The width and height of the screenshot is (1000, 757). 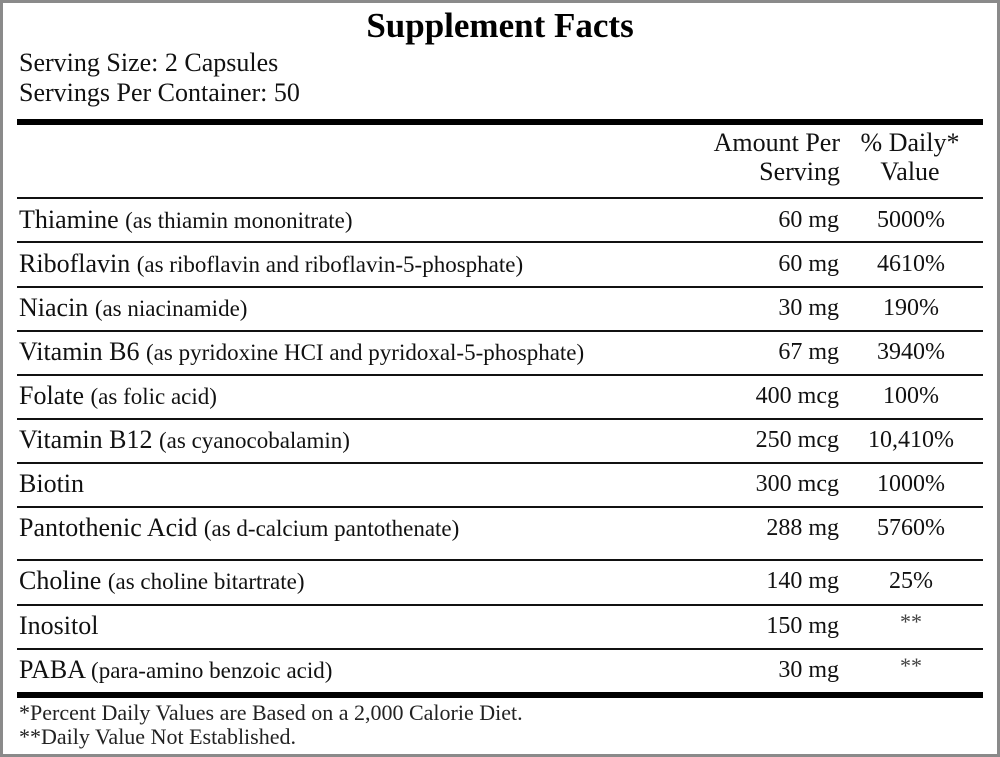 I want to click on nutrient-daily-value: 190%, so click(x=911, y=308).